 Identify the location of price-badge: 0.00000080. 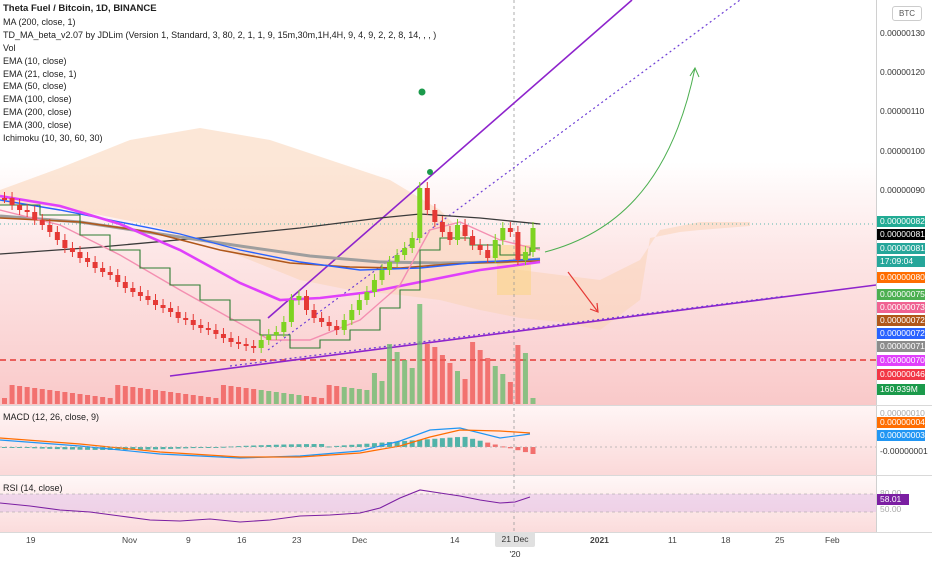
(901, 277).